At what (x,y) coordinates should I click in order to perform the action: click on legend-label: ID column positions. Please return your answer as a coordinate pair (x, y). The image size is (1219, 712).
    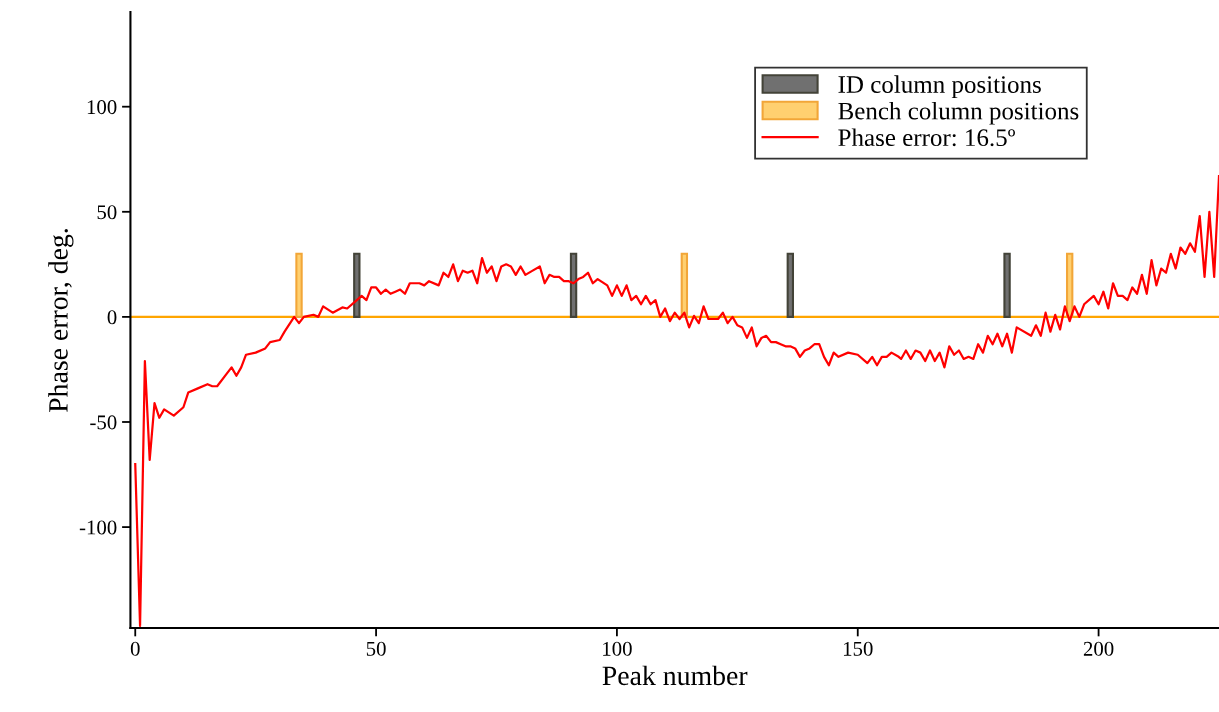
    Looking at the image, I should click on (939, 87).